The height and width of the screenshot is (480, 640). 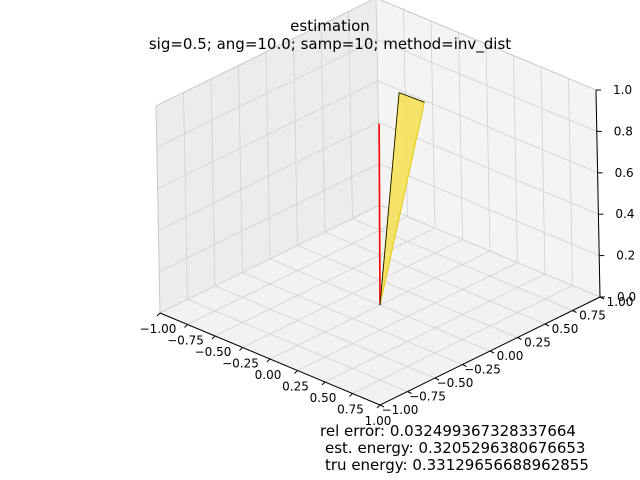 I want to click on z-tick-label: 0.0, so click(x=626, y=297).